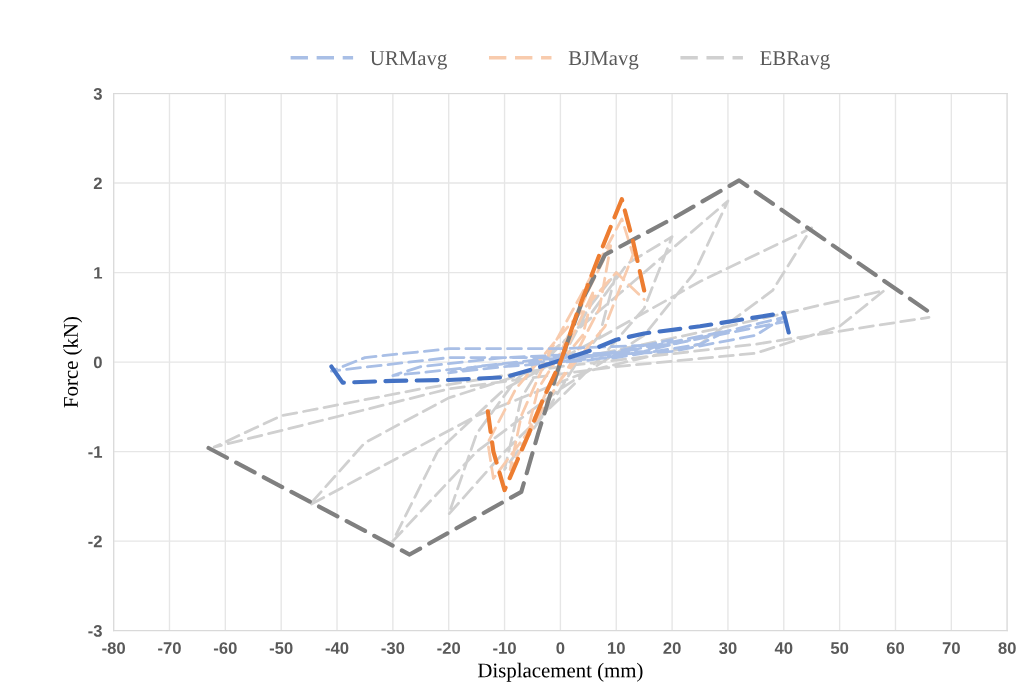  I want to click on x-tick-label: -50, so click(281, 648).